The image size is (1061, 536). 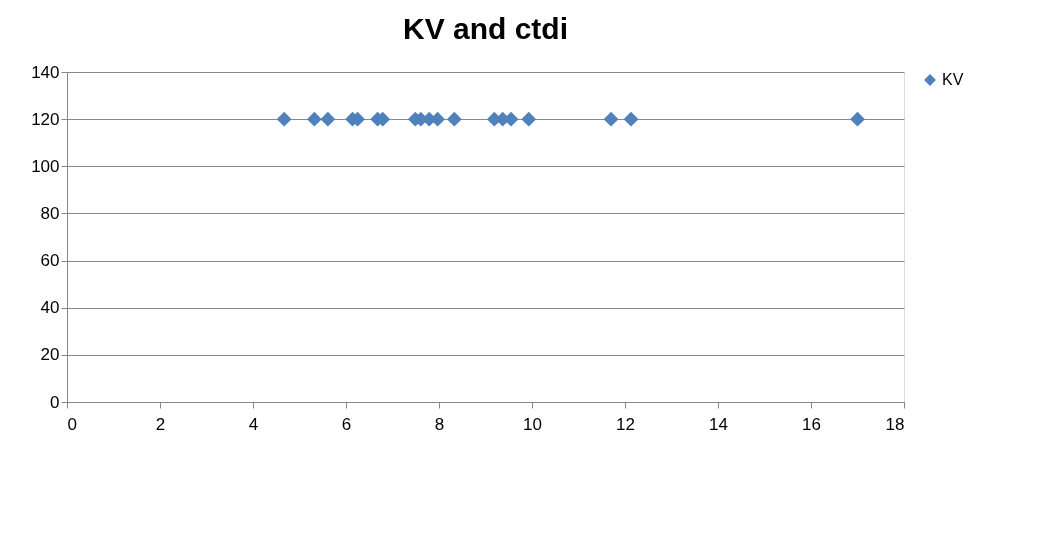 What do you see at coordinates (346, 424) in the screenshot?
I see `x-tick-label: 6` at bounding box center [346, 424].